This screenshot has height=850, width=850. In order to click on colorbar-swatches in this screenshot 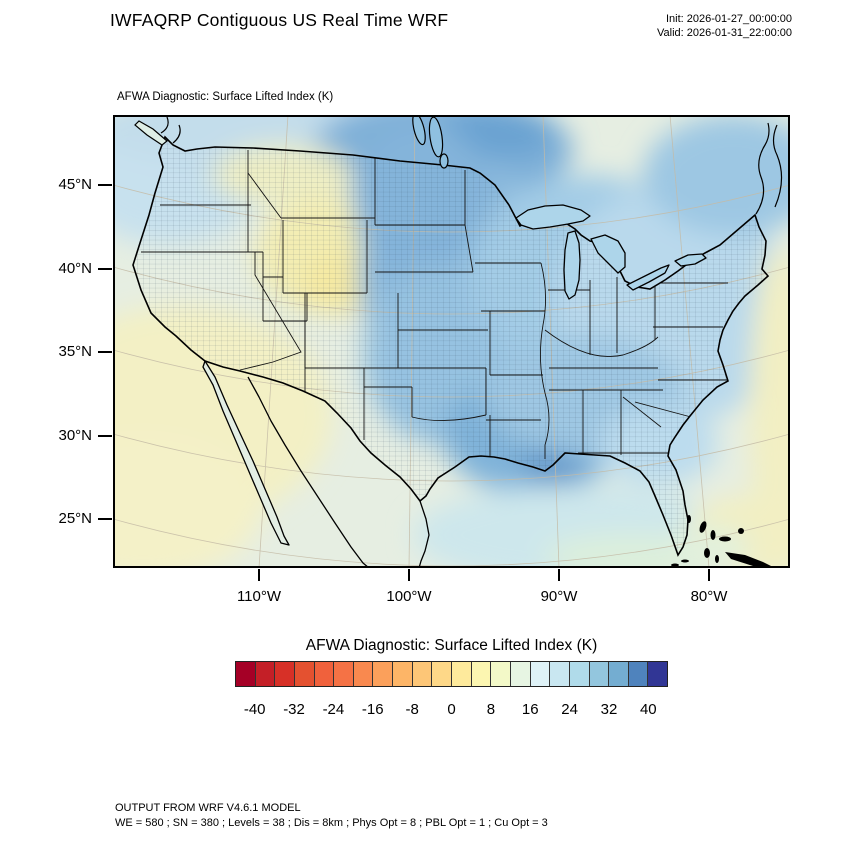, I will do `click(451, 674)`.